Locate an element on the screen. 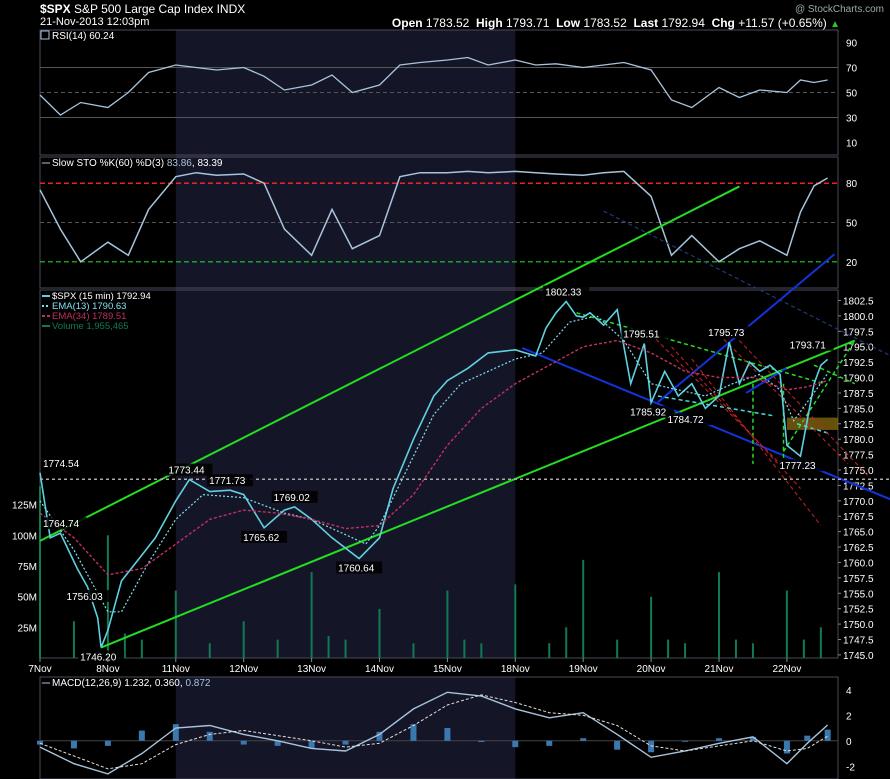  annotation-label-10: 1795.51 is located at coordinates (641, 335).